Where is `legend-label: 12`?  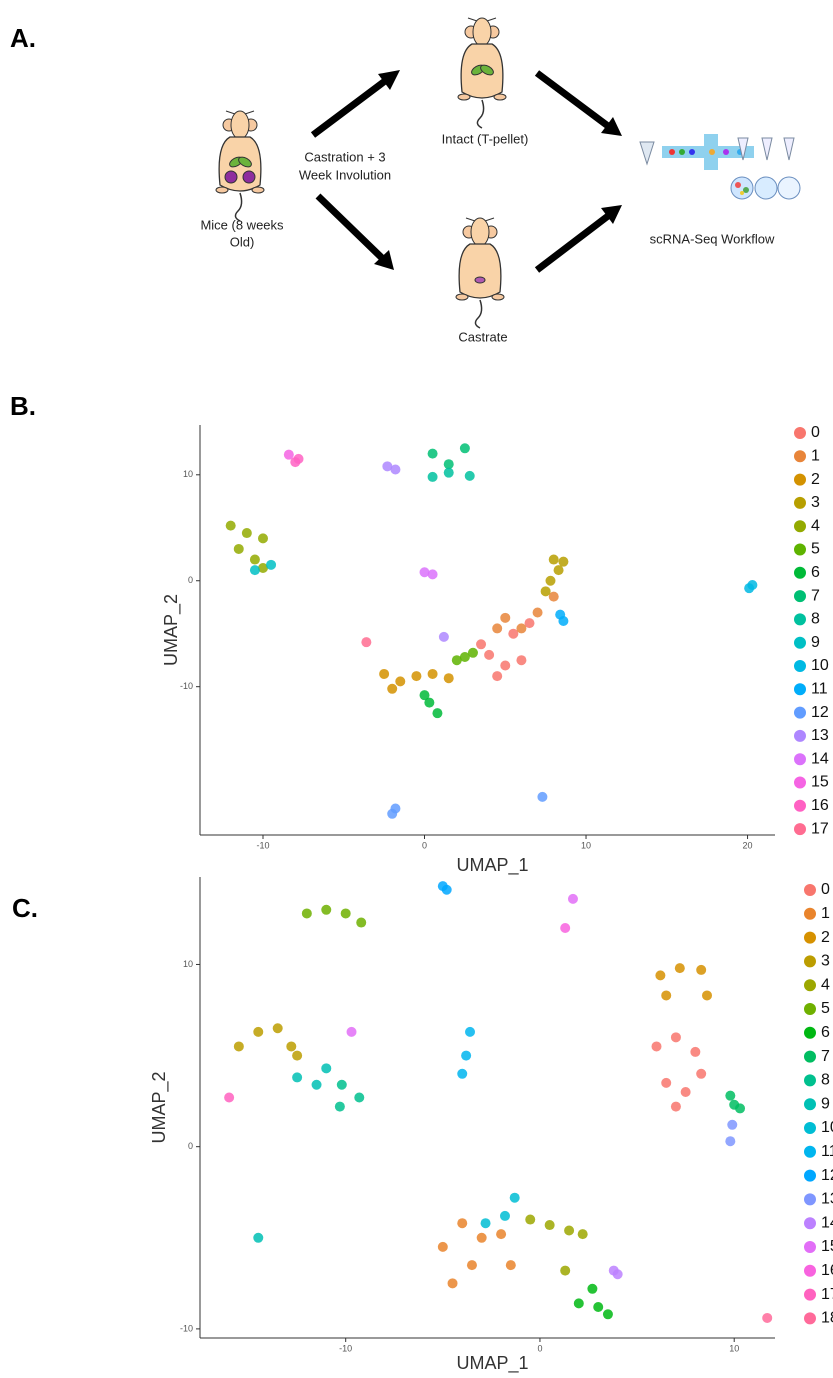 legend-label: 12 is located at coordinates (820, 712).